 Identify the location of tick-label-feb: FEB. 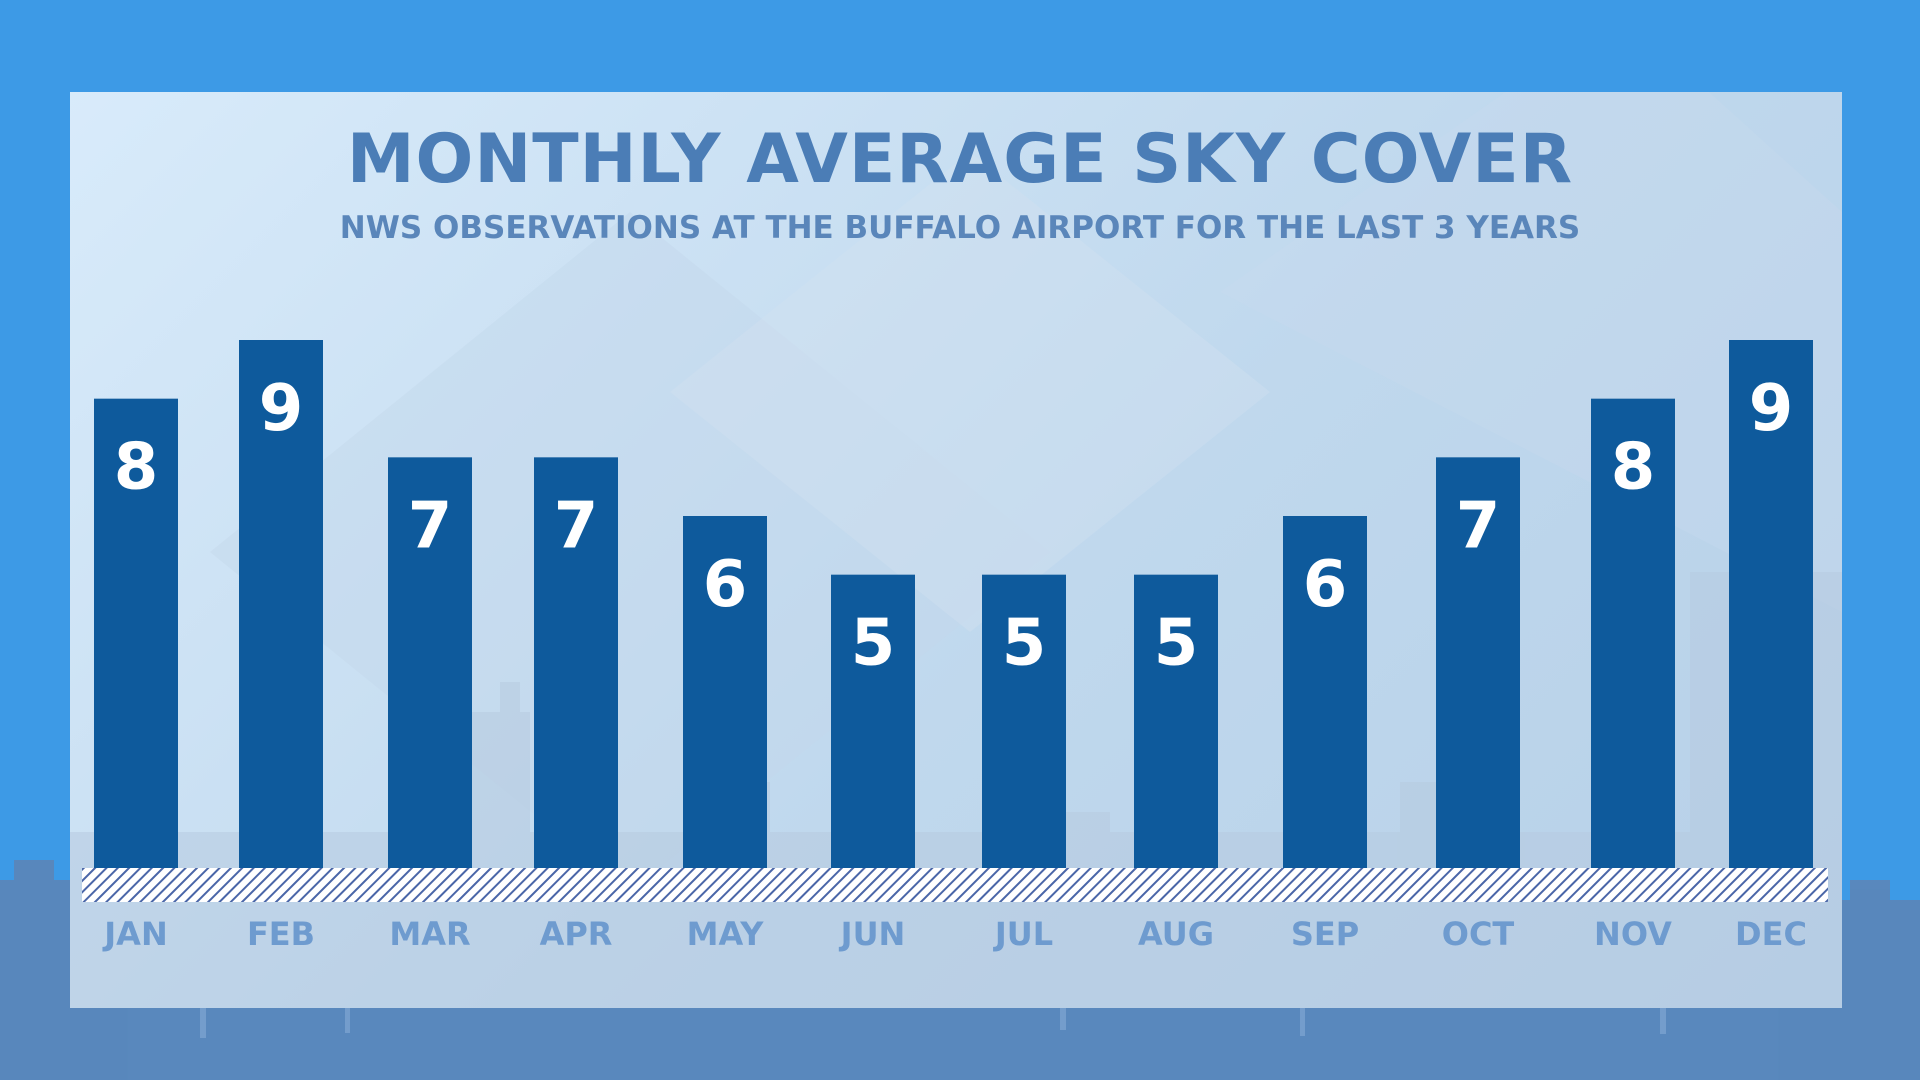
(281, 934).